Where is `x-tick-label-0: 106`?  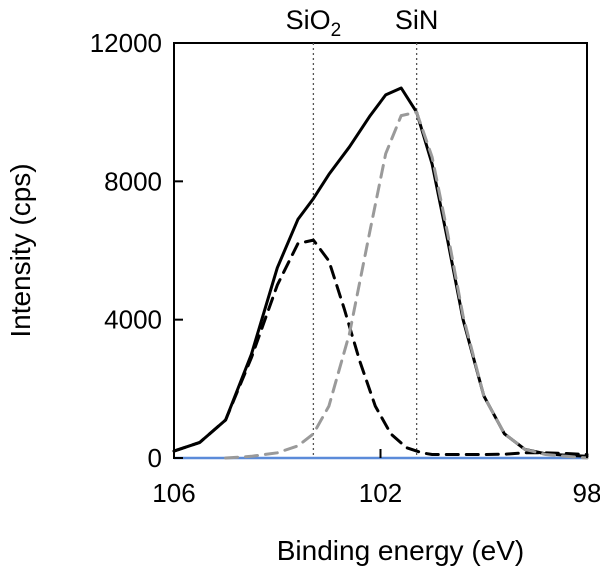
x-tick-label-0: 106 is located at coordinates (173, 493).